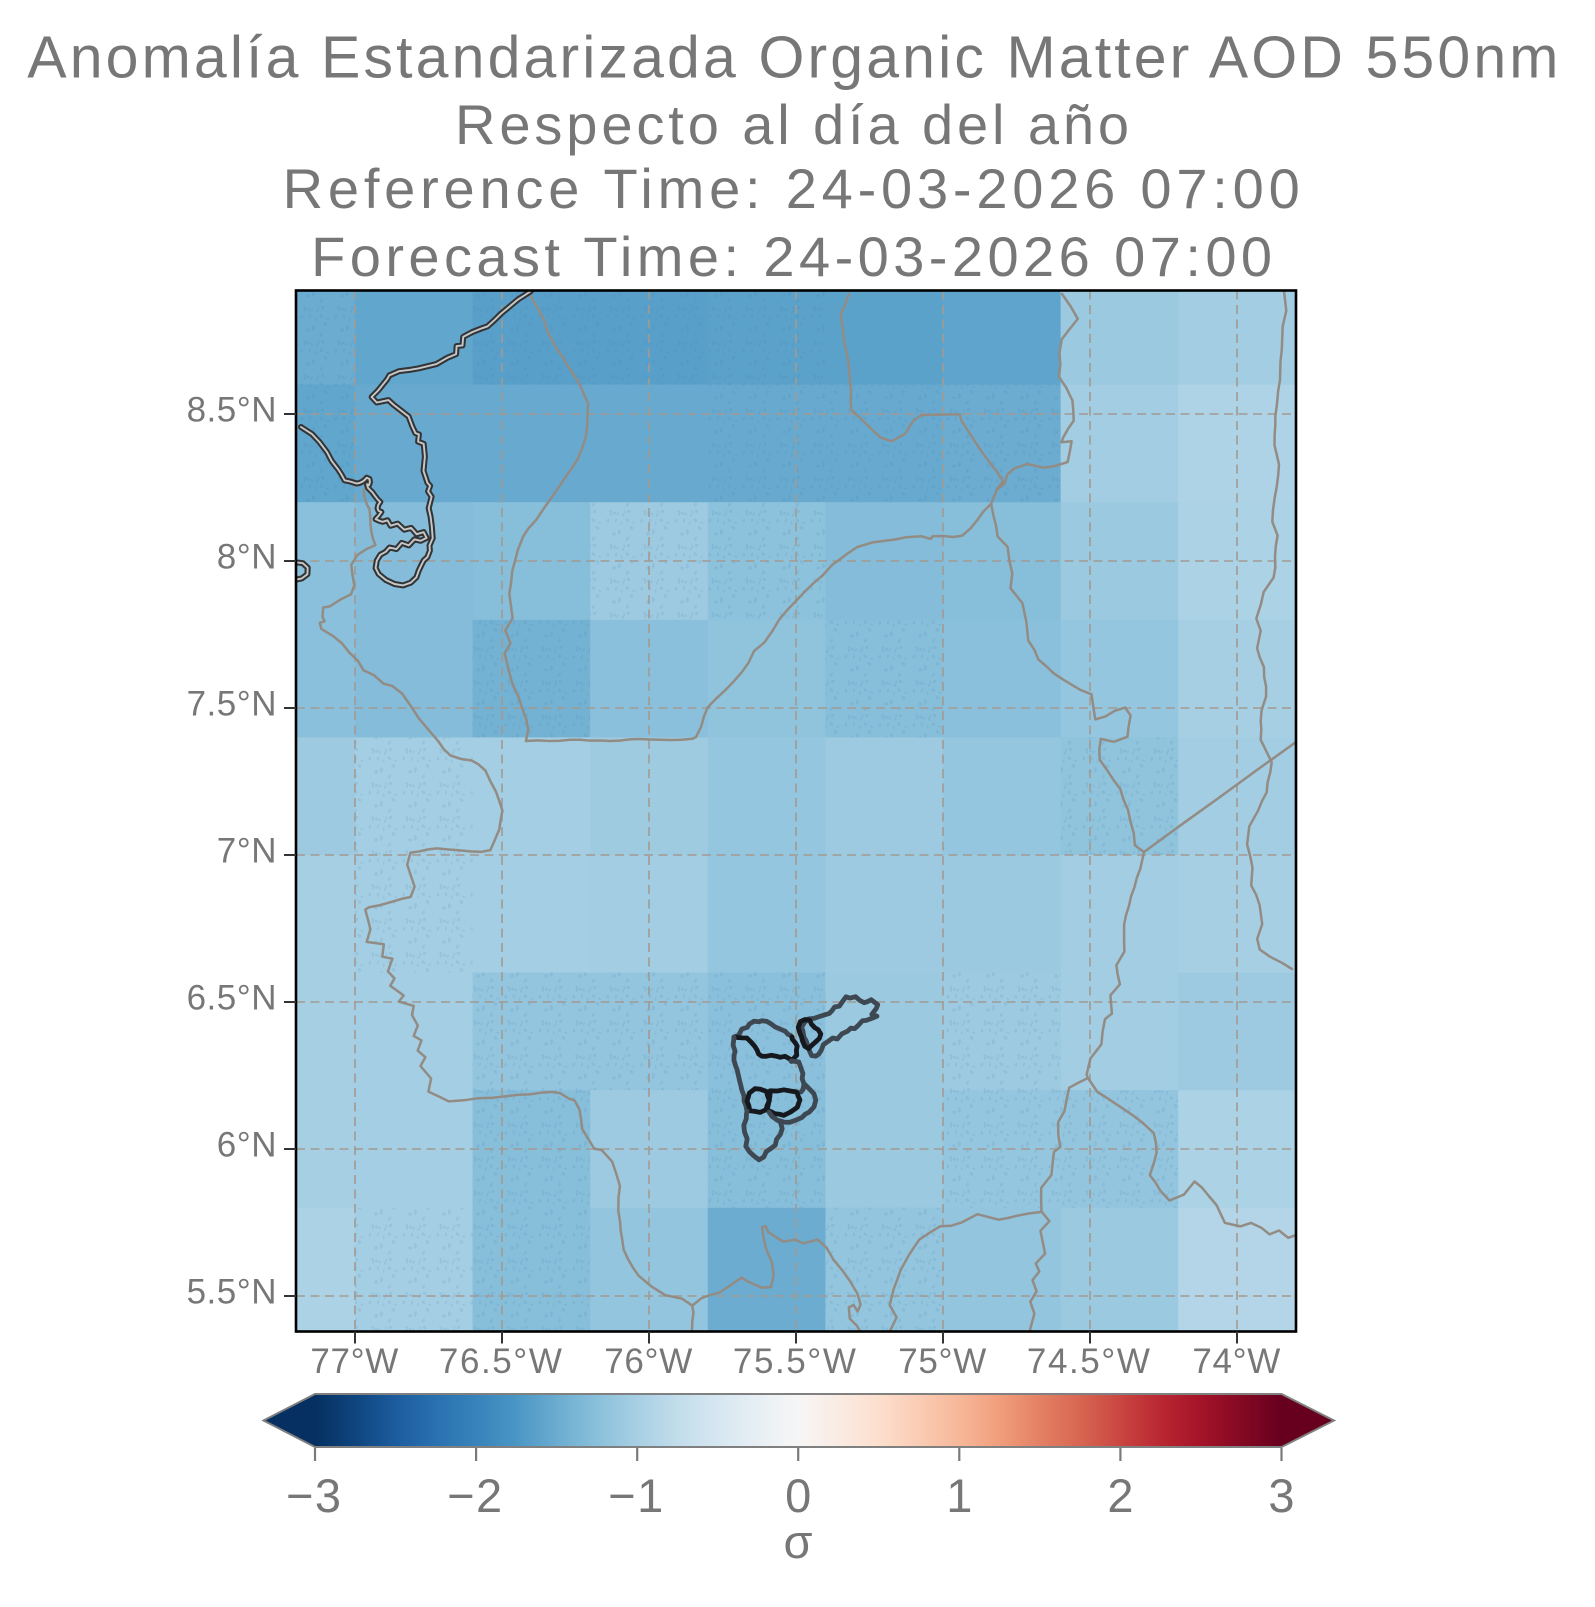 The image size is (1595, 1607). I want to click on svg-text: σ, so click(797, 1541).